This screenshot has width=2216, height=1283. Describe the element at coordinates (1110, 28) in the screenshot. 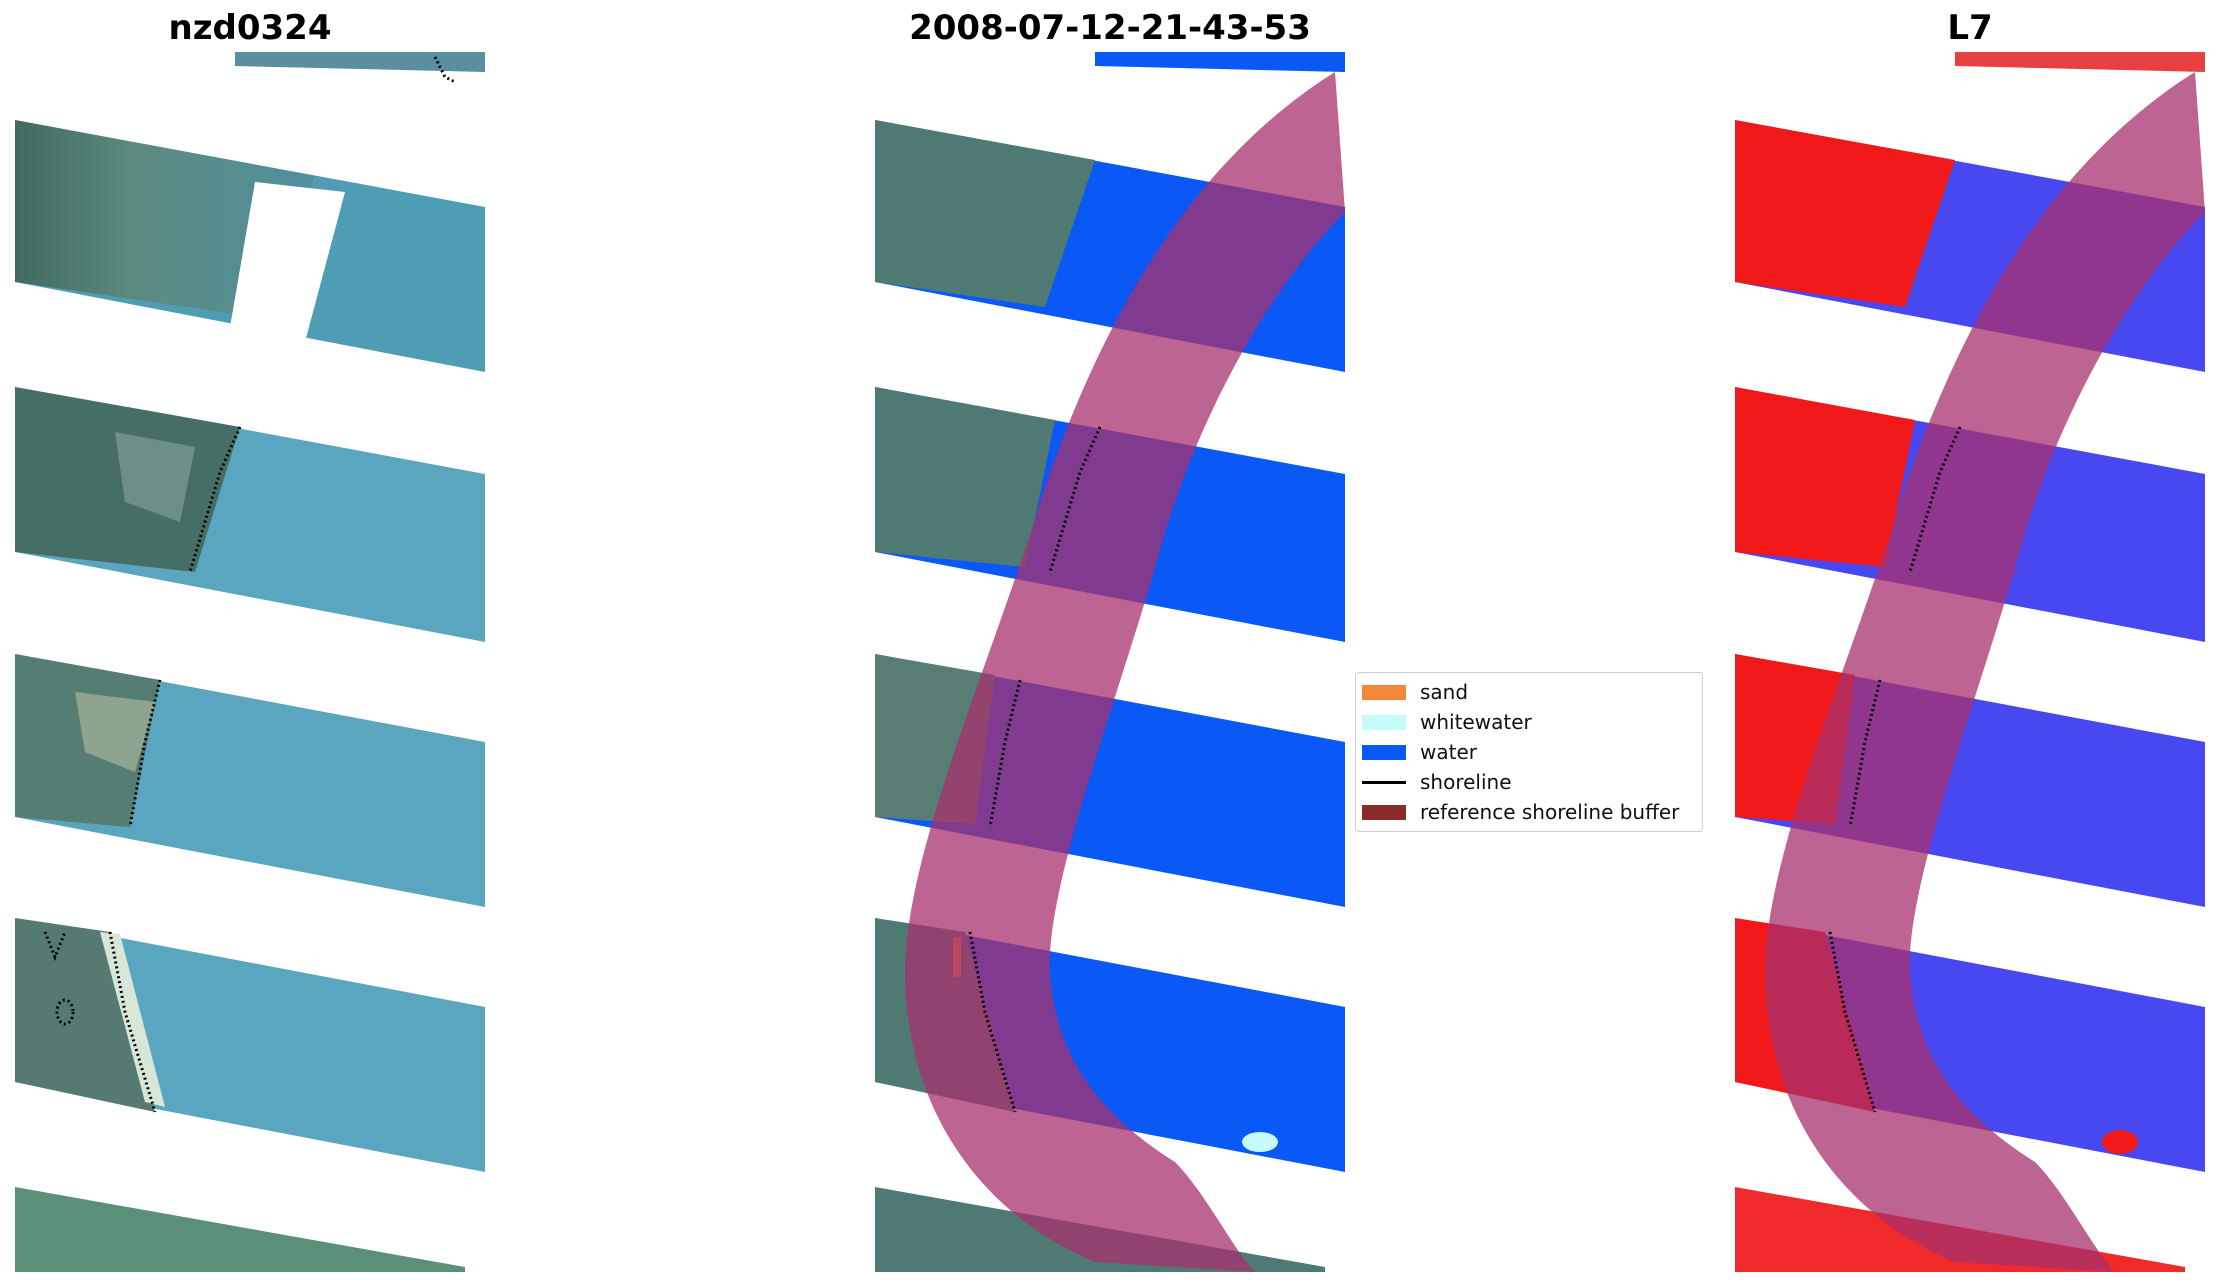

I see `panel-title-classified: 2008-07-12-21-43-53` at that location.